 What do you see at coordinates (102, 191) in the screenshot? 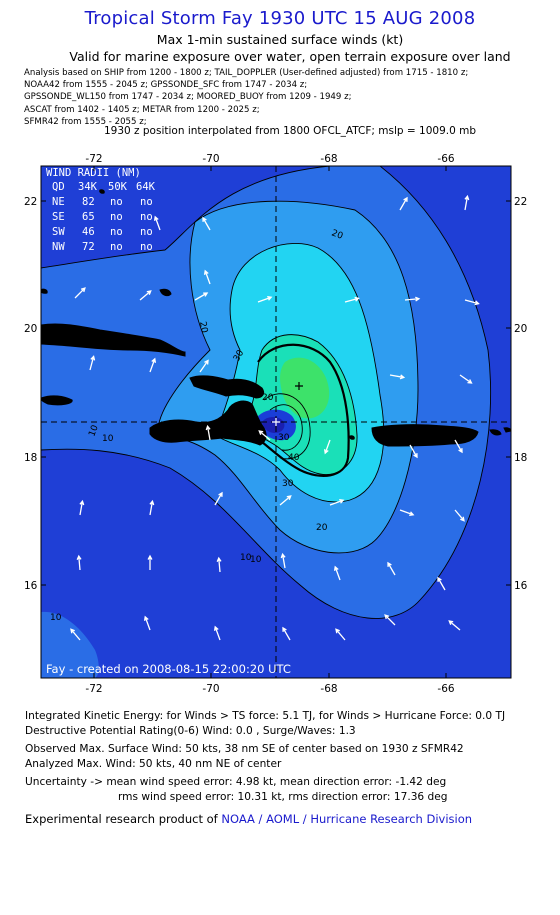
I see `bahamas-islet` at bounding box center [102, 191].